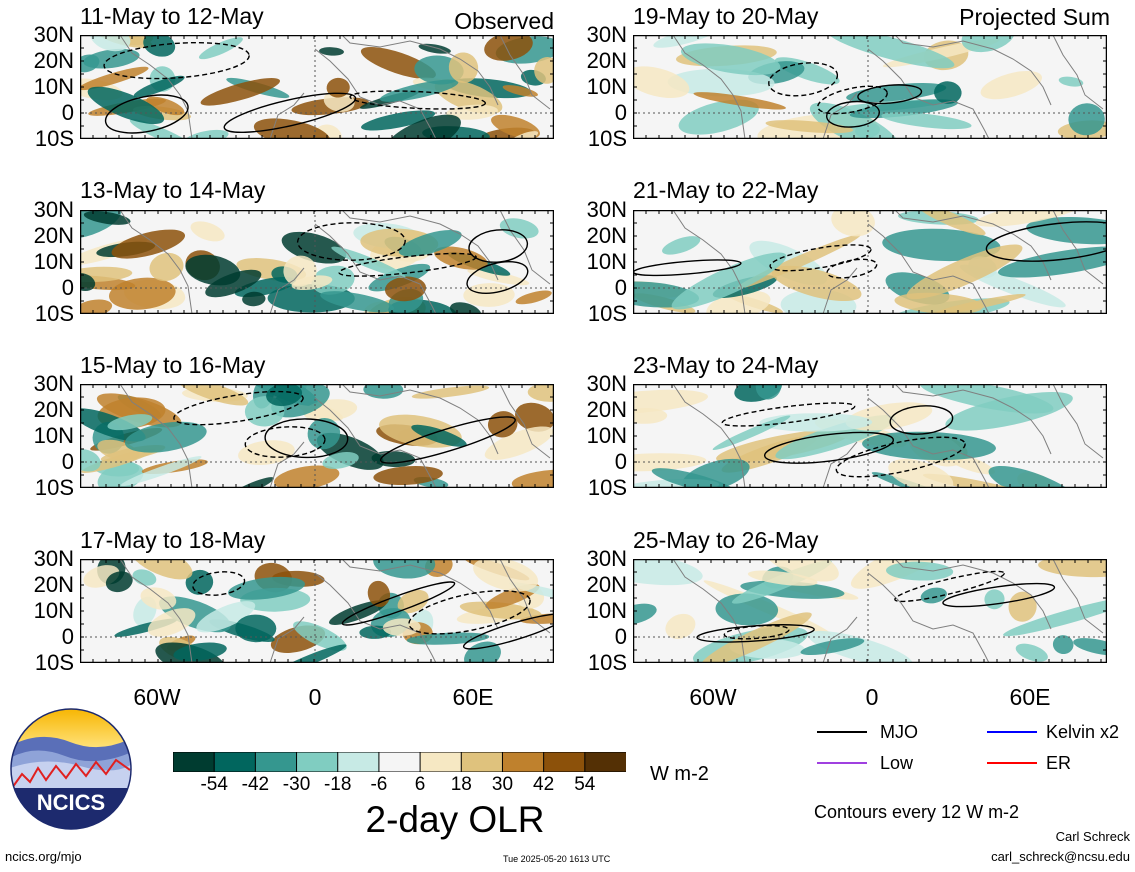  What do you see at coordinates (337, 784) in the screenshot?
I see `colorbar-tick-label: -18` at bounding box center [337, 784].